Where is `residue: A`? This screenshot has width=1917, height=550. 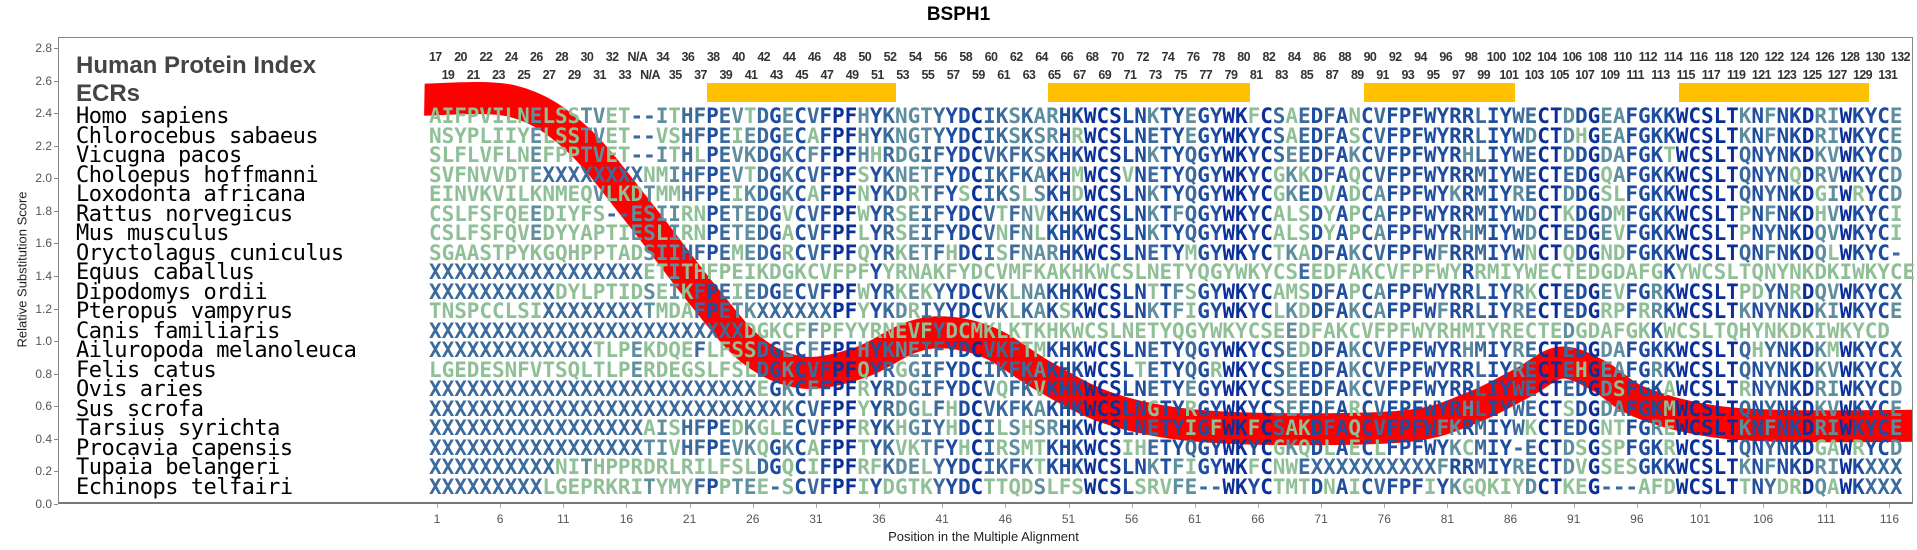
residue: A is located at coordinates (1040, 291).